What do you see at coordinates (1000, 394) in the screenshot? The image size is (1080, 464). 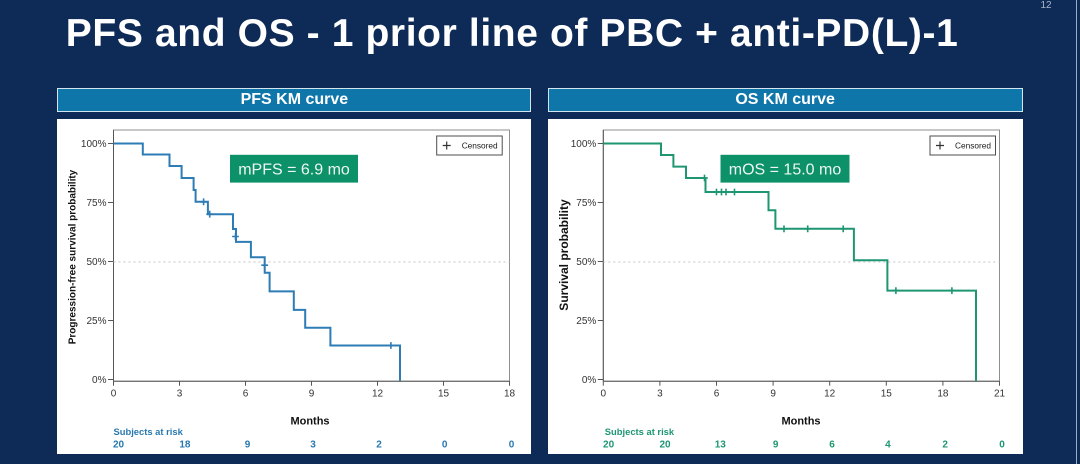 I see `svg-text: 21` at bounding box center [1000, 394].